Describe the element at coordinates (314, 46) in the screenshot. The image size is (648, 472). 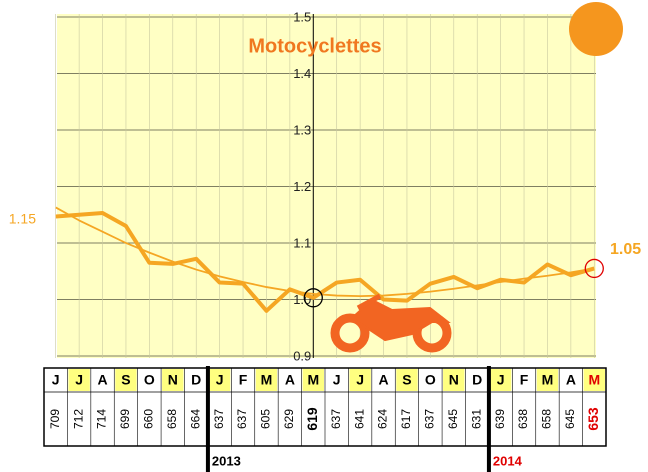
I see `chart-title: Motocyclettes` at that location.